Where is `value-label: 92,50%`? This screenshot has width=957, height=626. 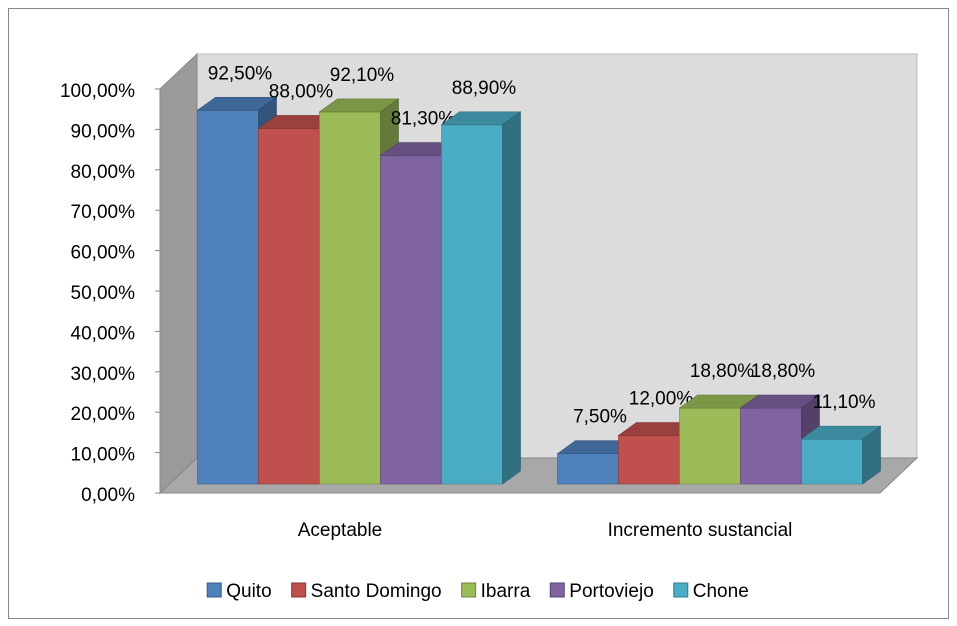 value-label: 92,50% is located at coordinates (240, 73).